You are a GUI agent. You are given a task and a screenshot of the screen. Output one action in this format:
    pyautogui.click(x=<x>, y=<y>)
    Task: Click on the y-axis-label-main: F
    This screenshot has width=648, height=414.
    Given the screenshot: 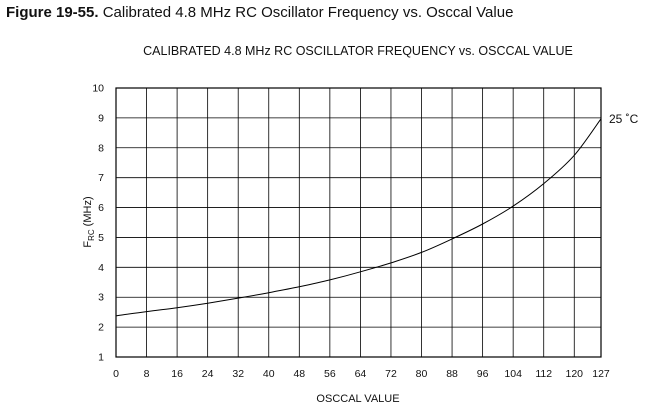 What is the action you would take?
    pyautogui.click(x=88, y=244)
    